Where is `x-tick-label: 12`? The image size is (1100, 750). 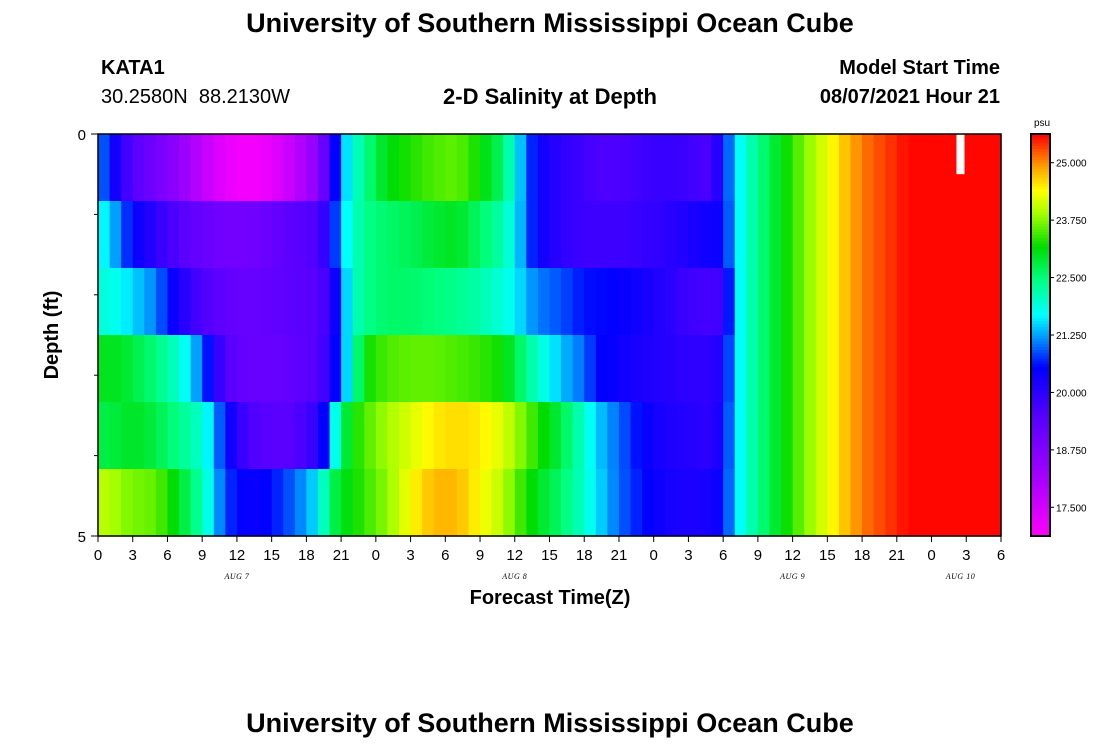 x-tick-label: 12 is located at coordinates (237, 555).